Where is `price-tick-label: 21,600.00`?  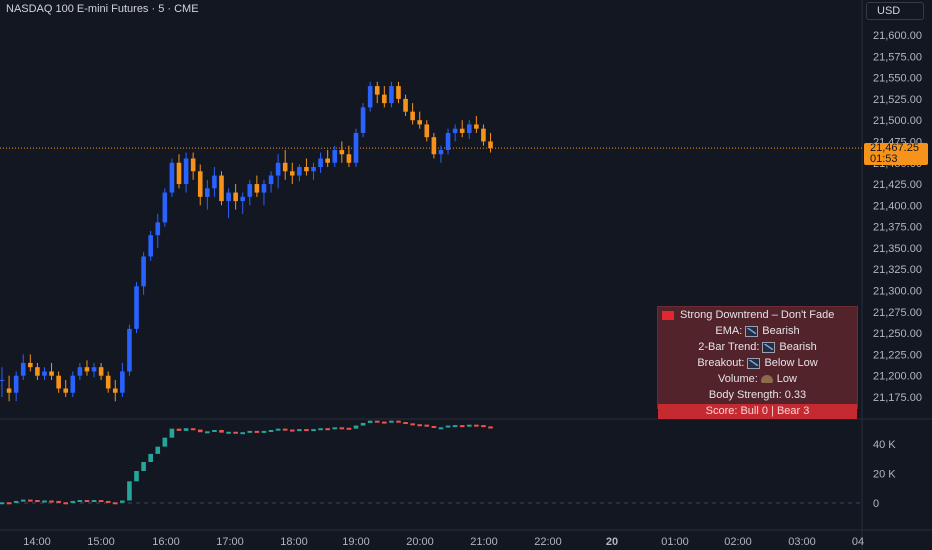 price-tick-label: 21,600.00 is located at coordinates (897, 36).